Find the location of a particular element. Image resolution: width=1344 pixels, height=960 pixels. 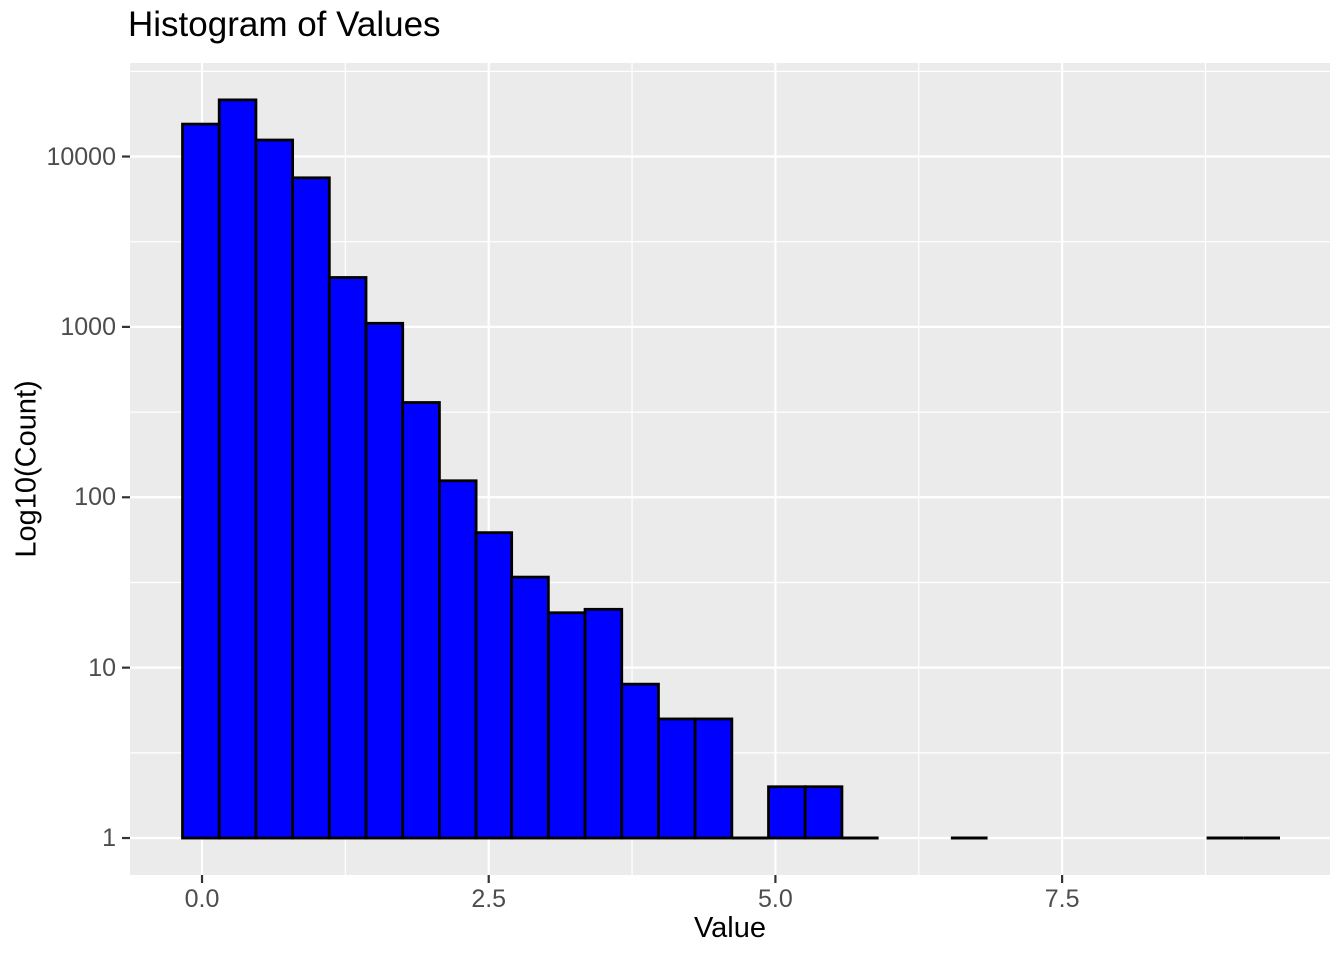

y-tick-label: 1 is located at coordinates (109, 838).